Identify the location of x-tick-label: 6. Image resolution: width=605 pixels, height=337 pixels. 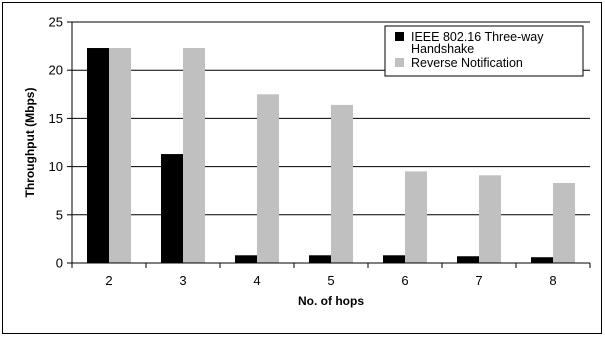
(404, 280).